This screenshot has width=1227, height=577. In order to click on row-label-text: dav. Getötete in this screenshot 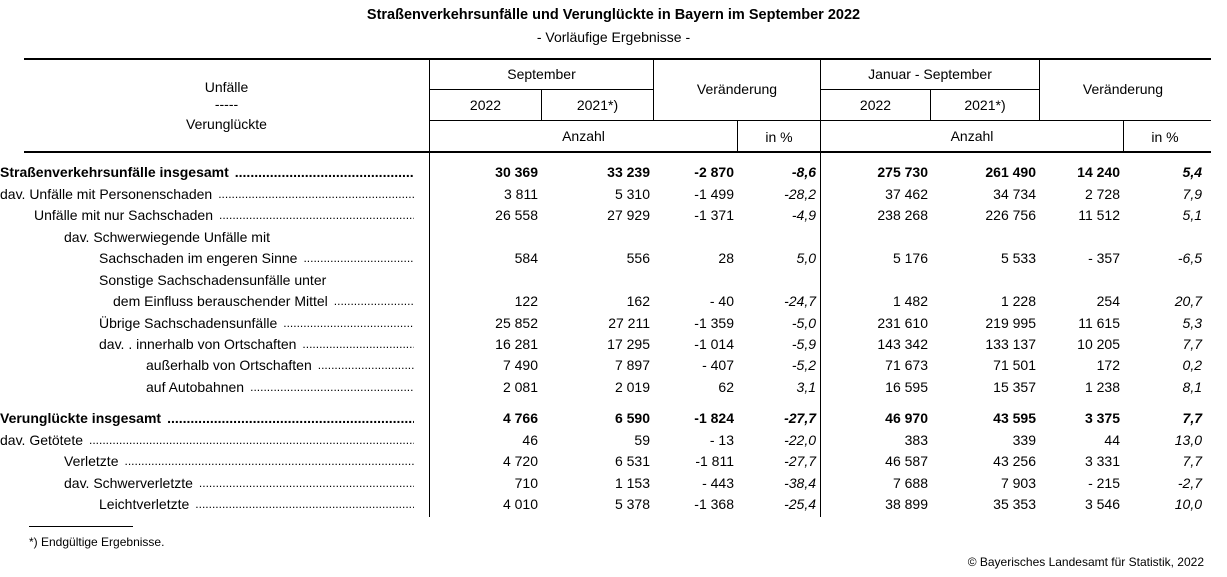, I will do `click(42, 440)`.